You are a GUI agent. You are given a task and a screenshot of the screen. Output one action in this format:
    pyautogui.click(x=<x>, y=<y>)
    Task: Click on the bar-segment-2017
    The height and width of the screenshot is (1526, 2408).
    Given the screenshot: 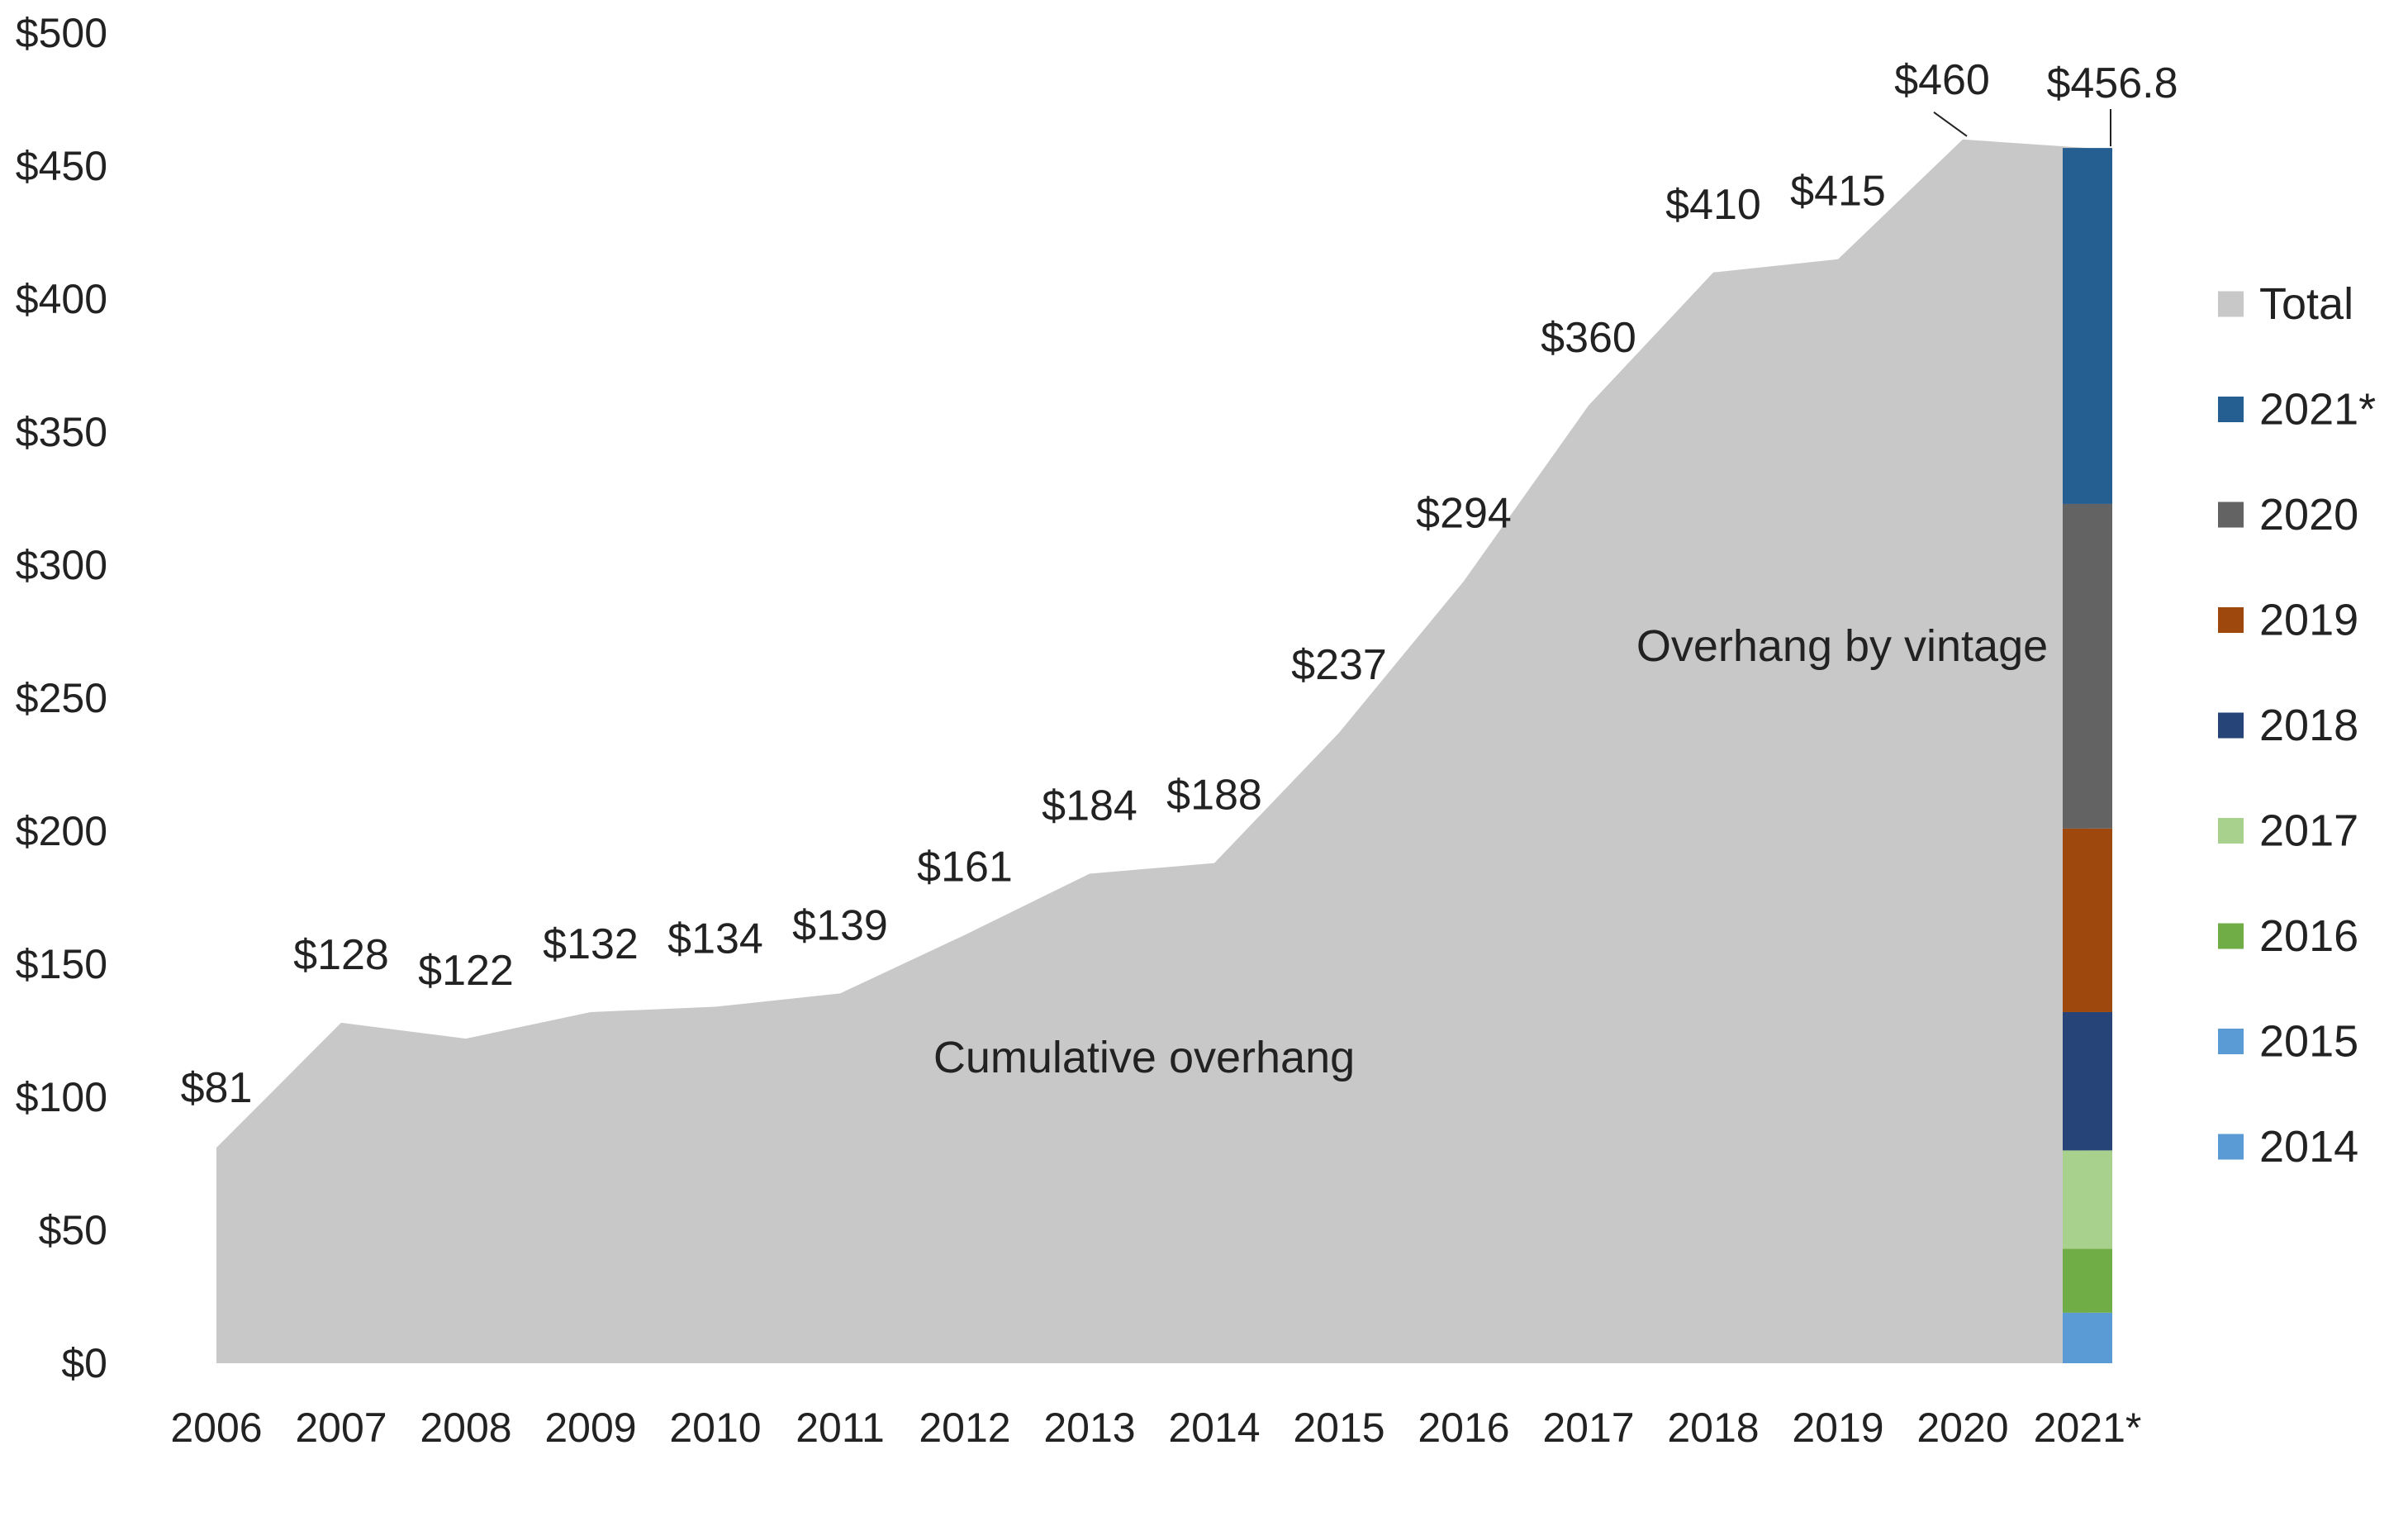 What is the action you would take?
    pyautogui.click(x=2087, y=1199)
    